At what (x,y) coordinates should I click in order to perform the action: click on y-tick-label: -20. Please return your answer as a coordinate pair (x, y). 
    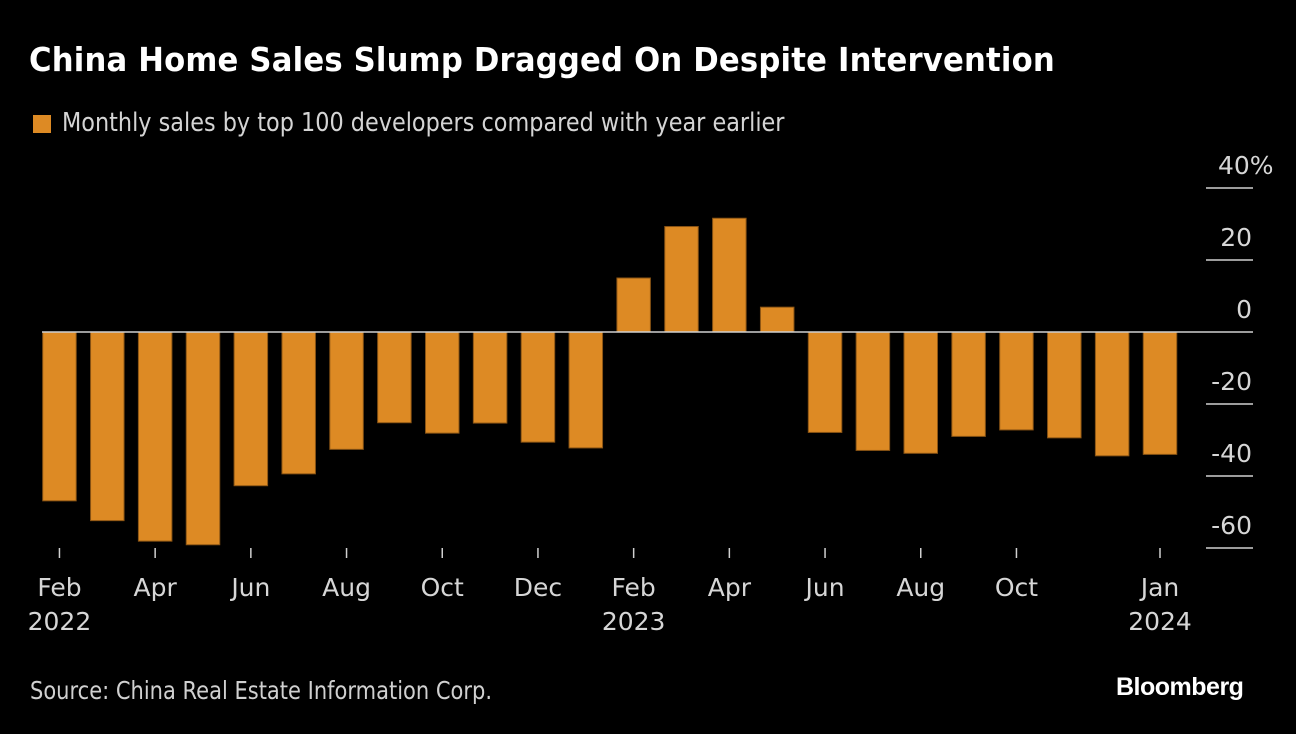
    Looking at the image, I should click on (1231, 381).